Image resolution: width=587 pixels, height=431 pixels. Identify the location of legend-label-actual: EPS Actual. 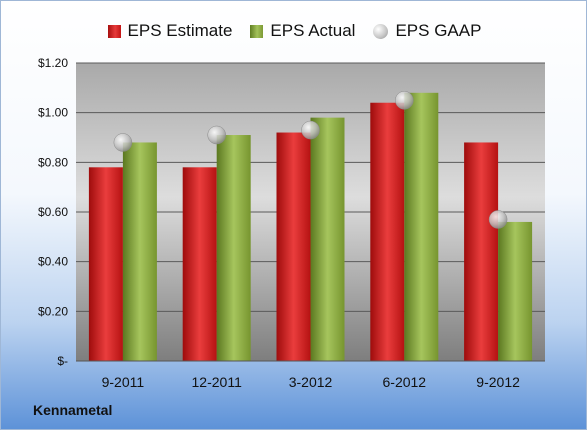
(313, 30).